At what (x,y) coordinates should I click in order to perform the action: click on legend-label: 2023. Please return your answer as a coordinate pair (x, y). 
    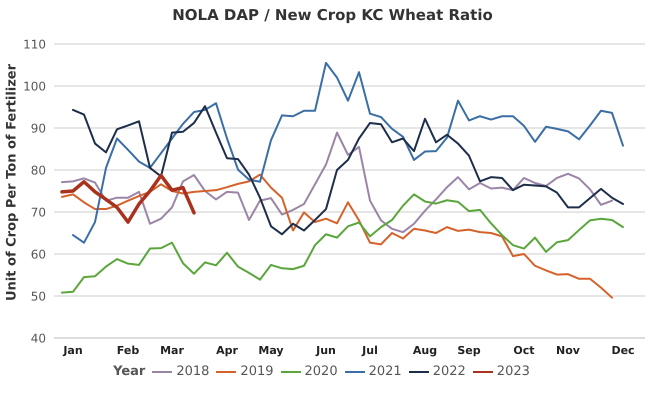
    Looking at the image, I should click on (513, 371).